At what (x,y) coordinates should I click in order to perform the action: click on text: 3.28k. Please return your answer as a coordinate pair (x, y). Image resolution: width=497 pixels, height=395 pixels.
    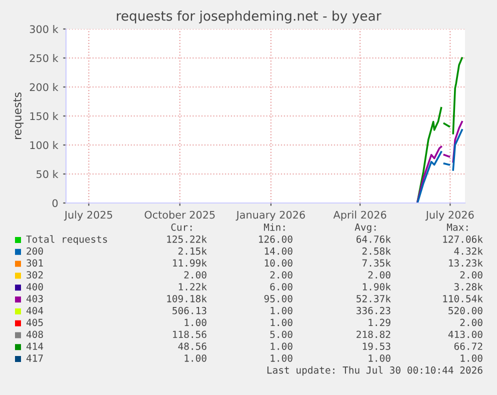
    Looking at the image, I should click on (468, 286).